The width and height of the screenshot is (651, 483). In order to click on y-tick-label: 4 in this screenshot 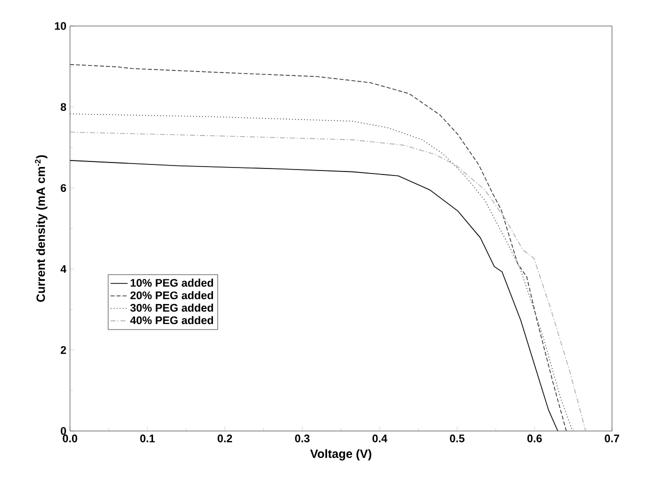, I will do `click(63, 269)`.